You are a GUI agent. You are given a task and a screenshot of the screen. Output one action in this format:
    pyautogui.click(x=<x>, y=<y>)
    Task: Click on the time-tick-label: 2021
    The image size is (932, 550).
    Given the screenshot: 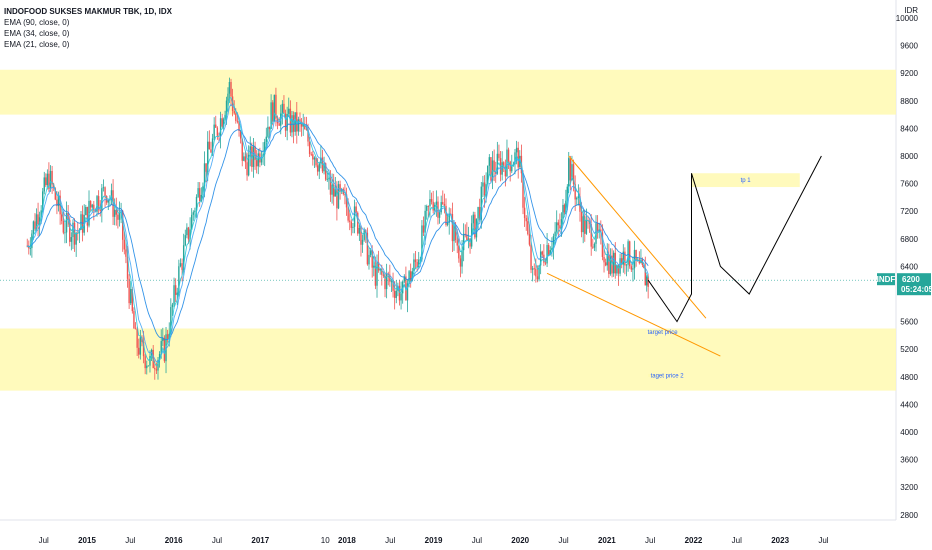 What is the action you would take?
    pyautogui.click(x=607, y=540)
    